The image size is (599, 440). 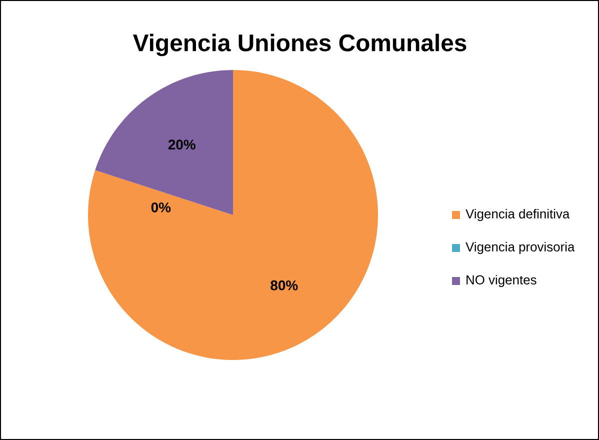 What do you see at coordinates (182, 145) in the screenshot?
I see `data-label: 20%` at bounding box center [182, 145].